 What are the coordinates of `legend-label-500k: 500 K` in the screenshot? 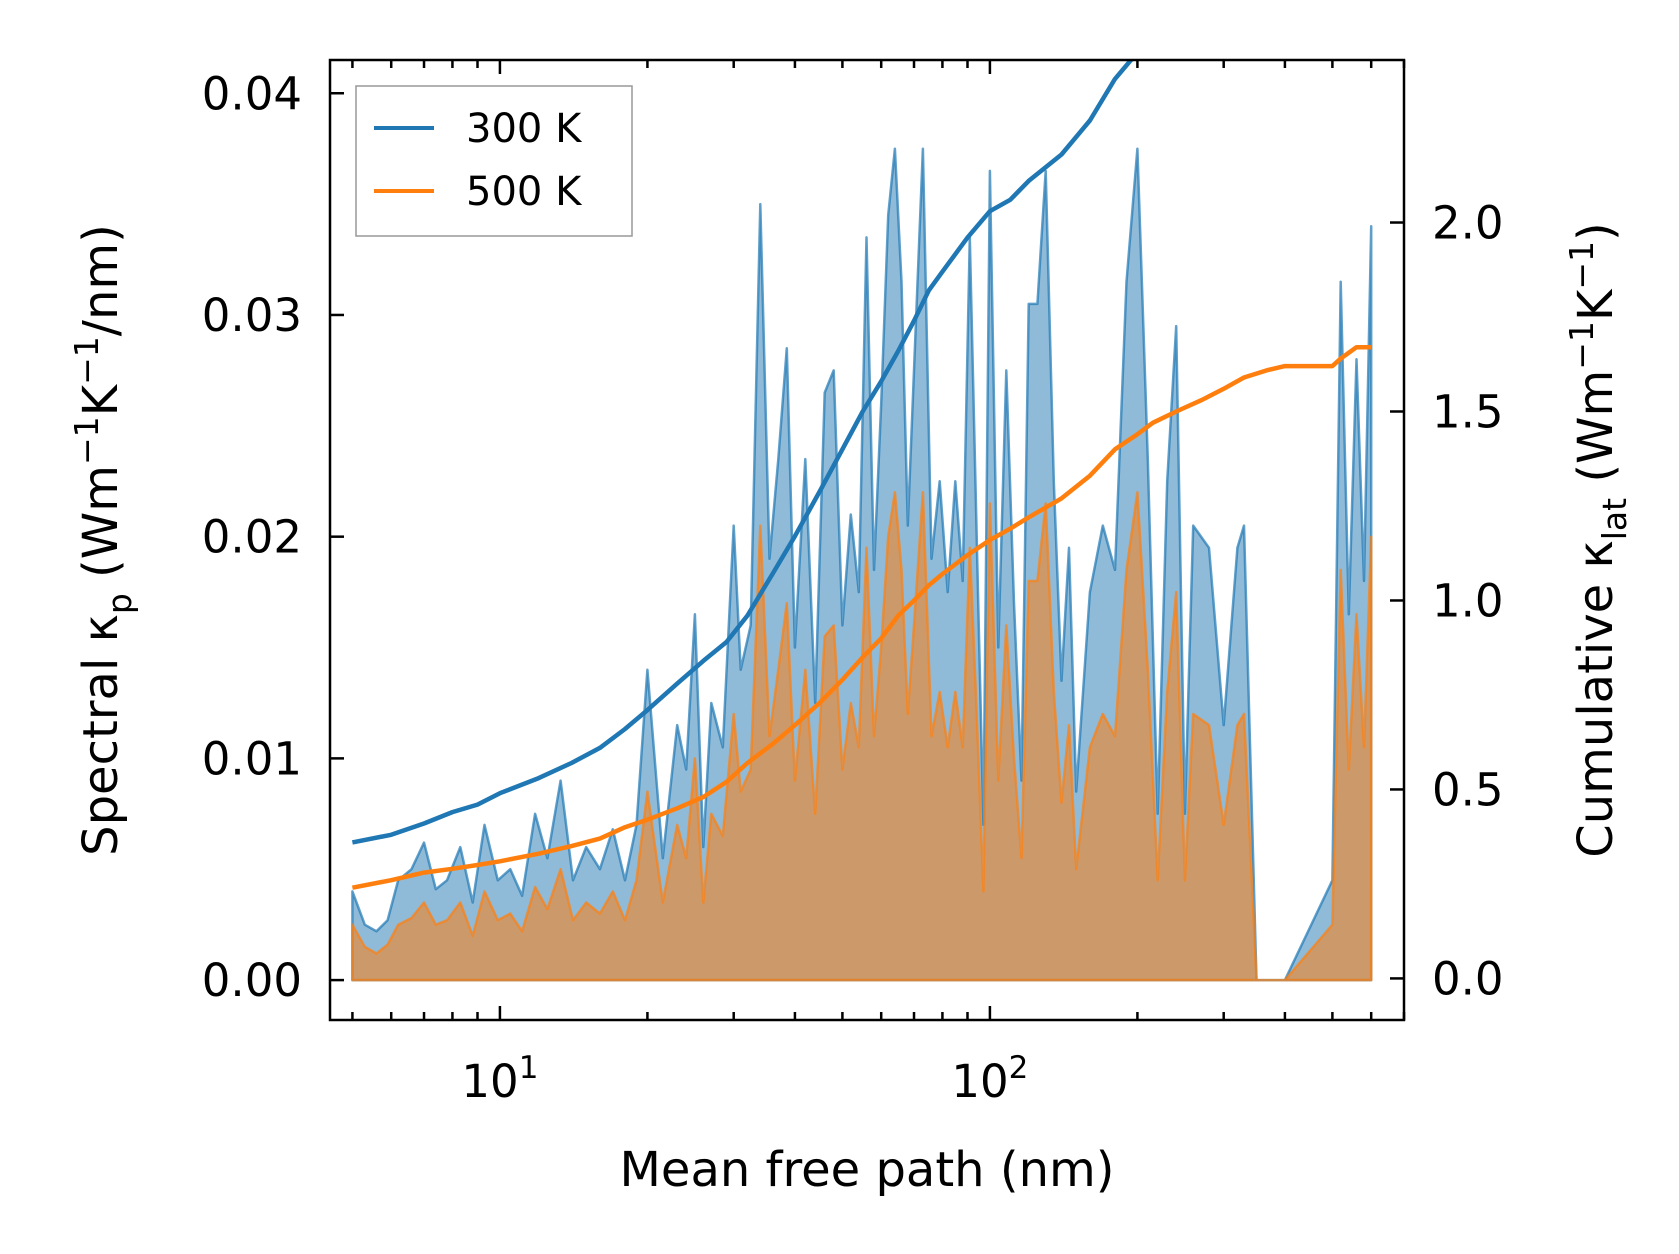 It's located at (524, 192).